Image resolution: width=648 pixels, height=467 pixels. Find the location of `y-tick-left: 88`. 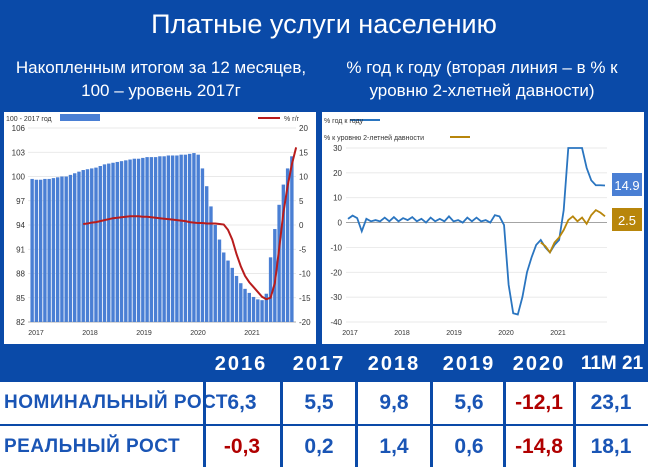

y-tick-left: 88 is located at coordinates (20, 274).